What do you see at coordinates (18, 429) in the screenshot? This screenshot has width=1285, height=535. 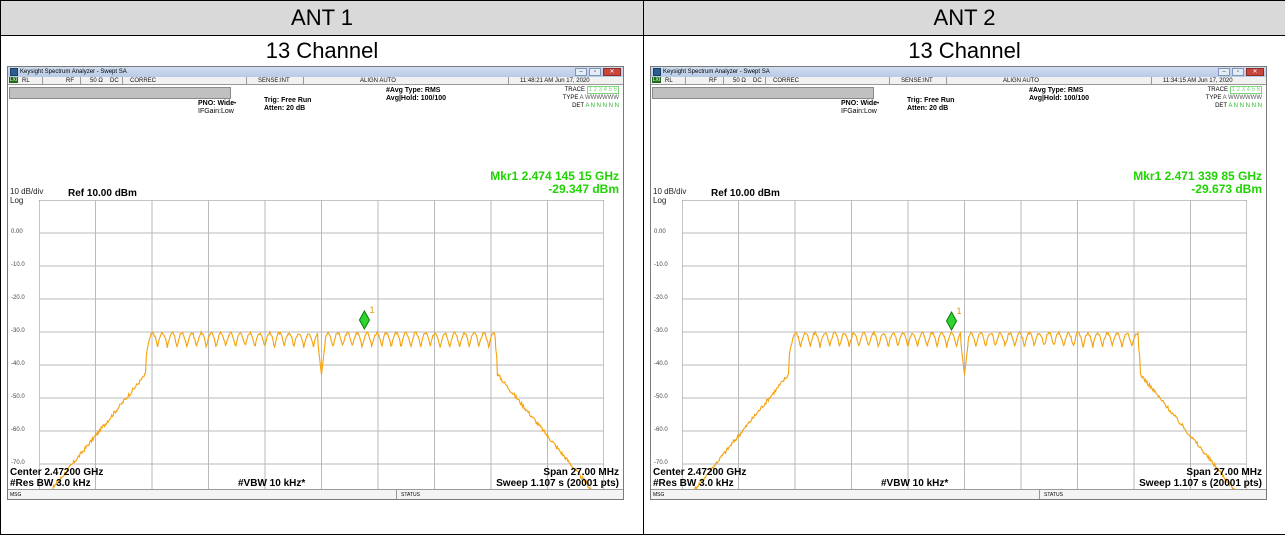 I see `y-tick-label: -60.0` at bounding box center [18, 429].